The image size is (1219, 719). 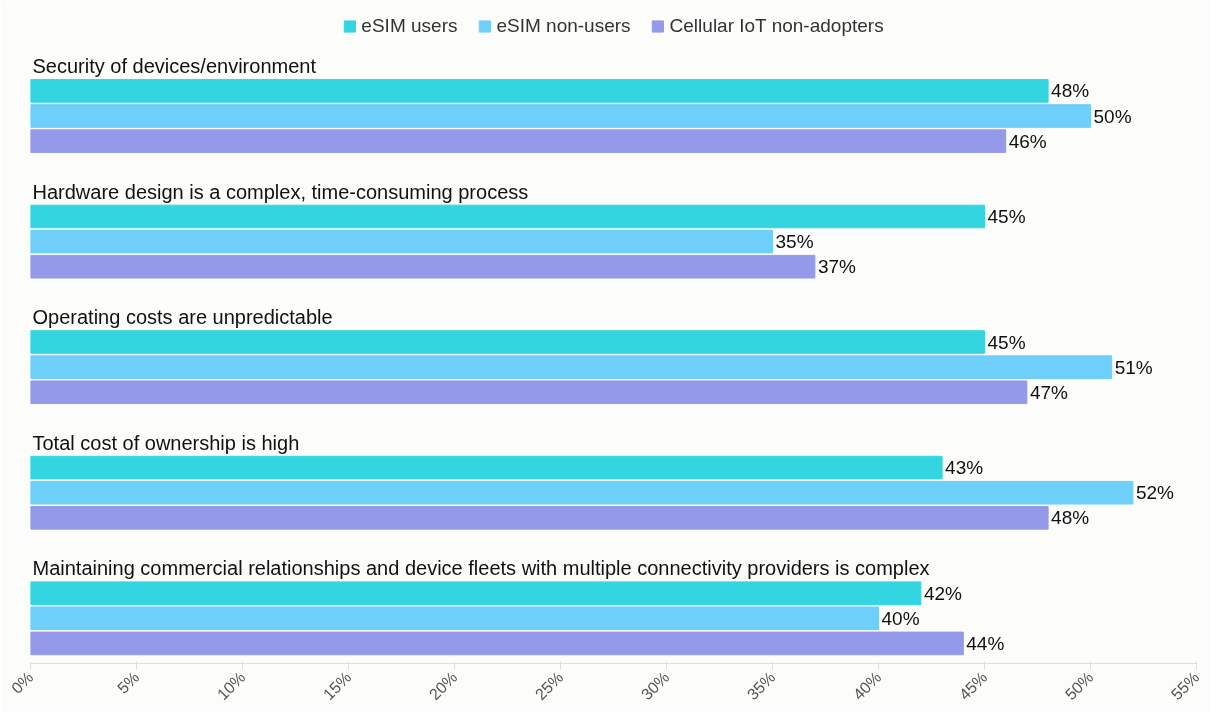 What do you see at coordinates (481, 568) in the screenshot?
I see `y-tick-label: Maintaining commercial relationships and device fleets with multiple connectivity providers is complex` at bounding box center [481, 568].